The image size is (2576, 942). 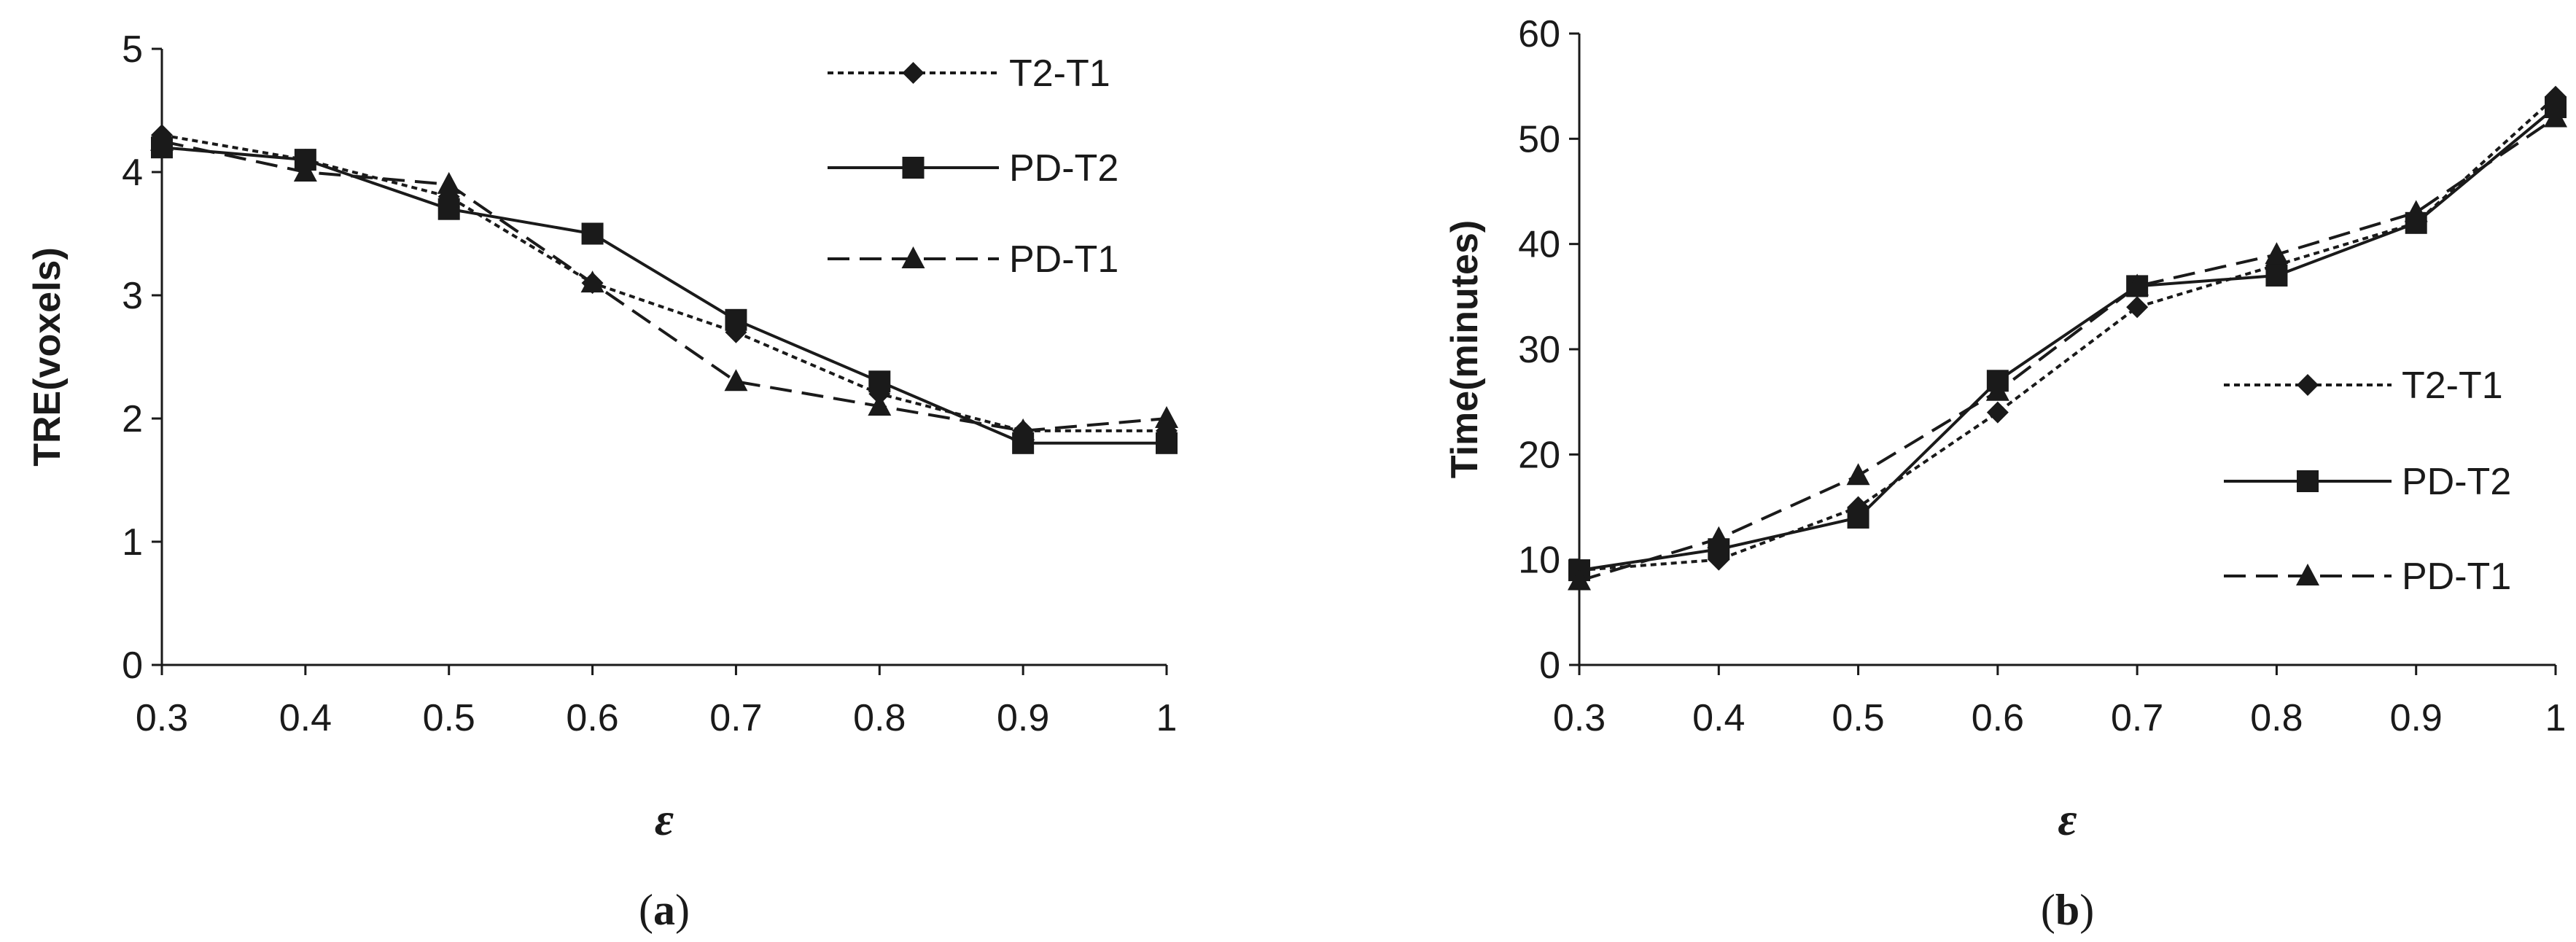 I want to click on y-tick-label: 5, so click(x=132, y=49).